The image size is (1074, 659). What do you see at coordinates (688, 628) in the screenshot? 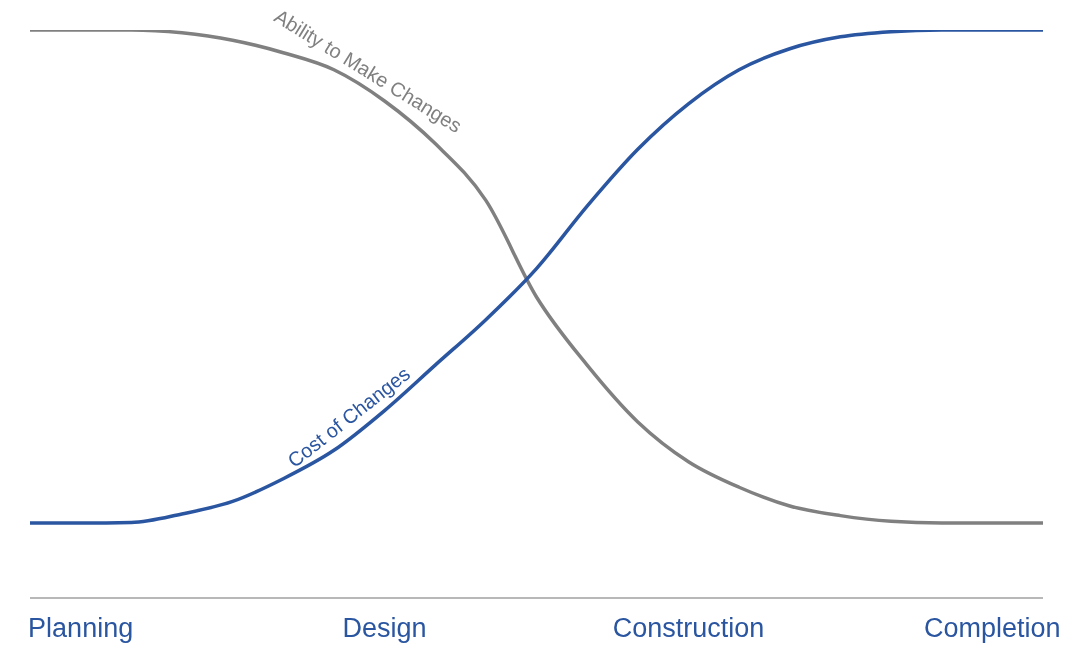
I see `x-tick-label: Construction` at bounding box center [688, 628].